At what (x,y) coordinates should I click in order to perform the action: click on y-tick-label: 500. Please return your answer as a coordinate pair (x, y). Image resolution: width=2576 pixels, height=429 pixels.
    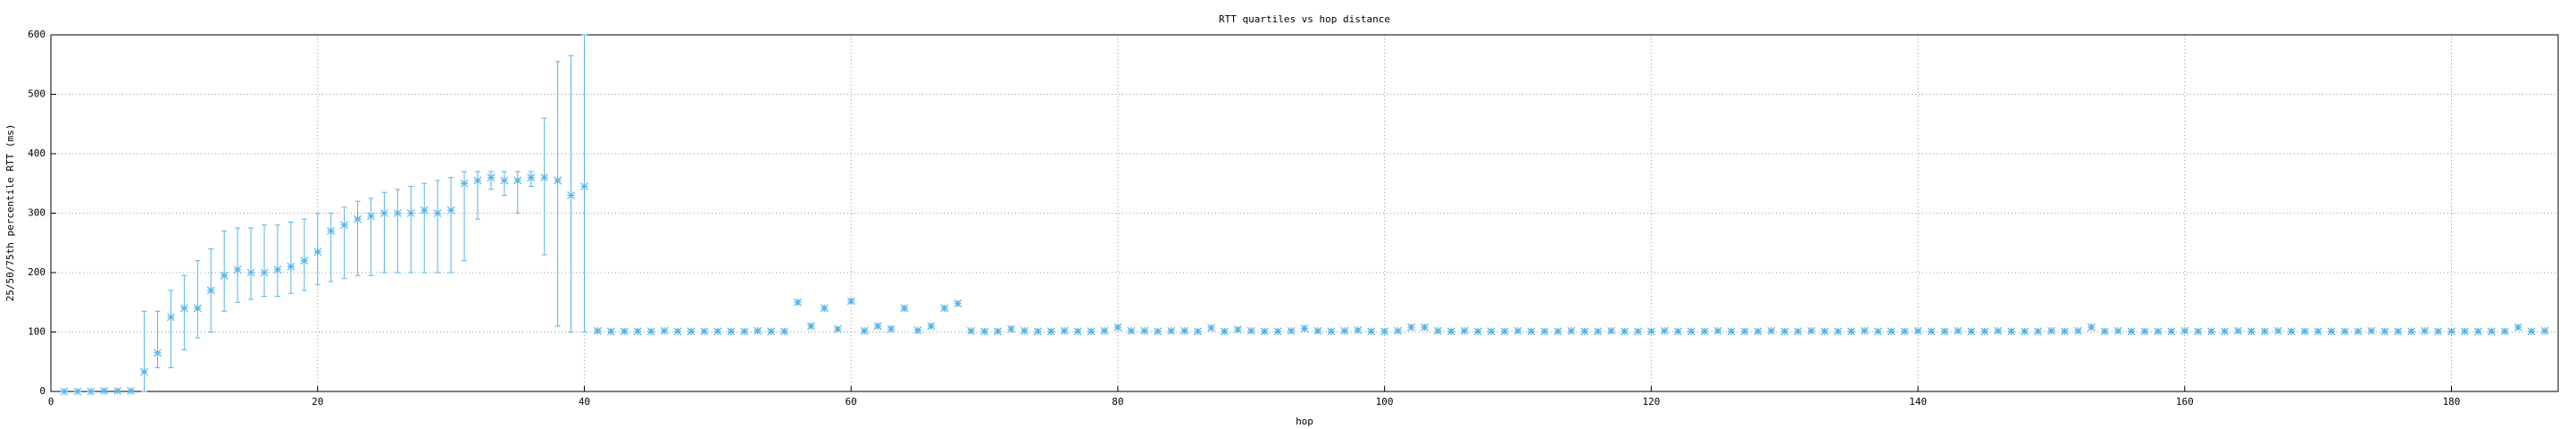
    Looking at the image, I should click on (37, 94).